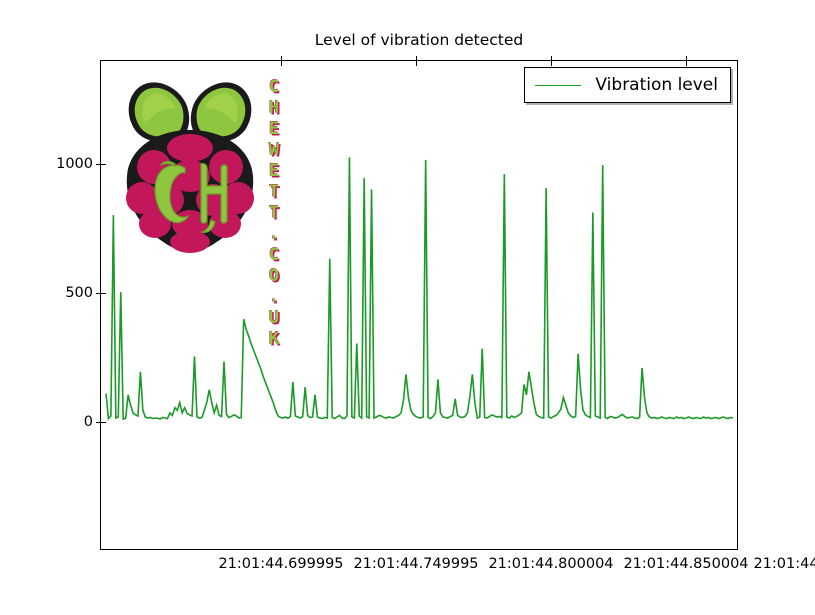 This screenshot has height=615, width=815. I want to click on legend-label: Vibration level, so click(656, 85).